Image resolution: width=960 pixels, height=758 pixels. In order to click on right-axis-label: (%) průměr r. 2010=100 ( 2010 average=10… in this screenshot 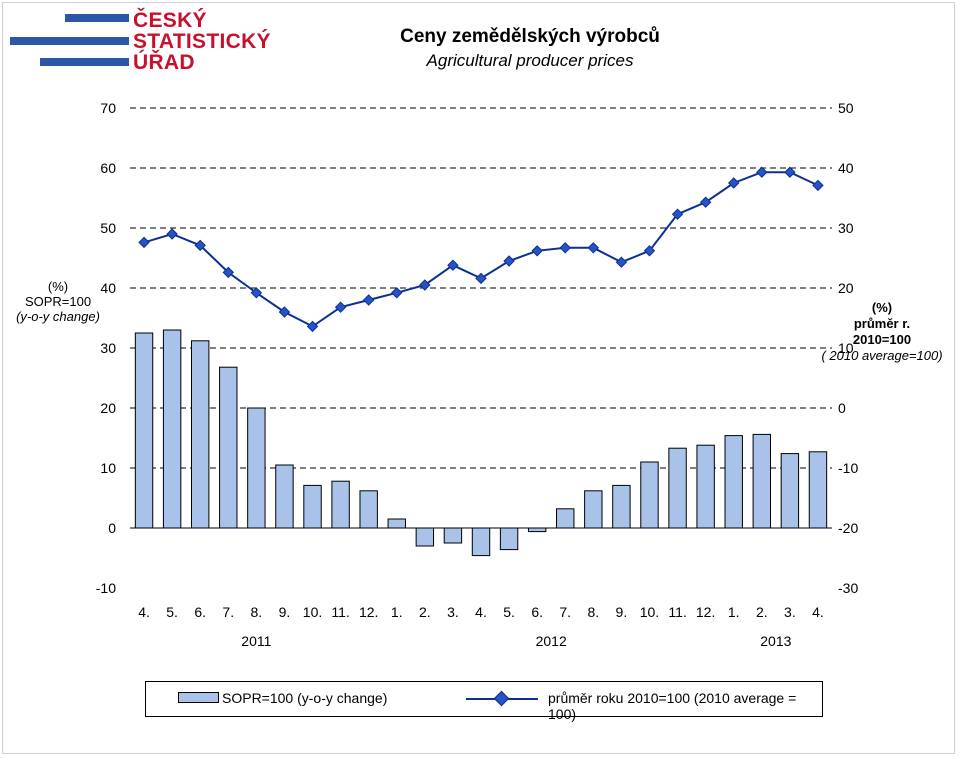, I will do `click(882, 332)`.